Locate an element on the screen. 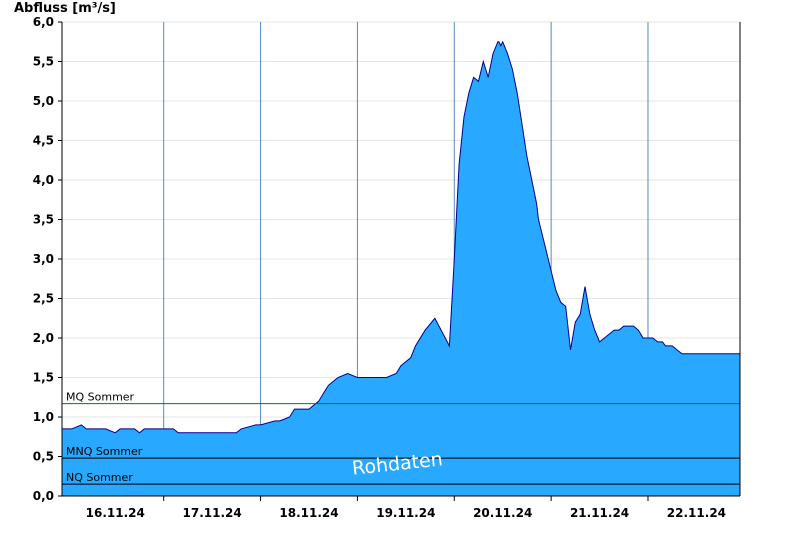 This screenshot has height=550, width=800. x-tick-label: 16.11.24 is located at coordinates (115, 513).